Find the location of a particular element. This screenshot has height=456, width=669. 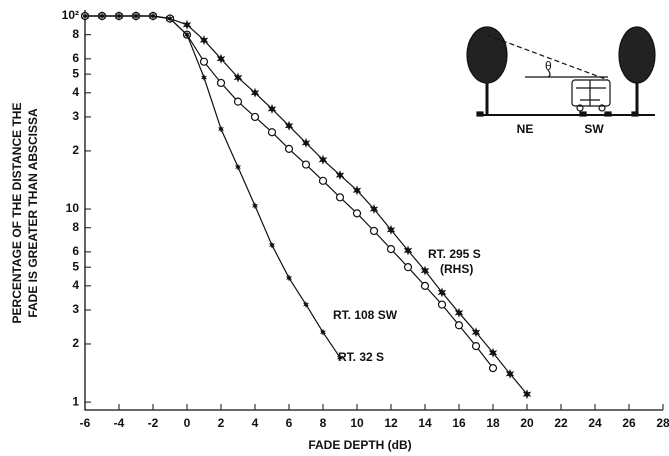

y-axis-label: PERCENTAGE OF THE DISTANCE THE is located at coordinates (17, 213).